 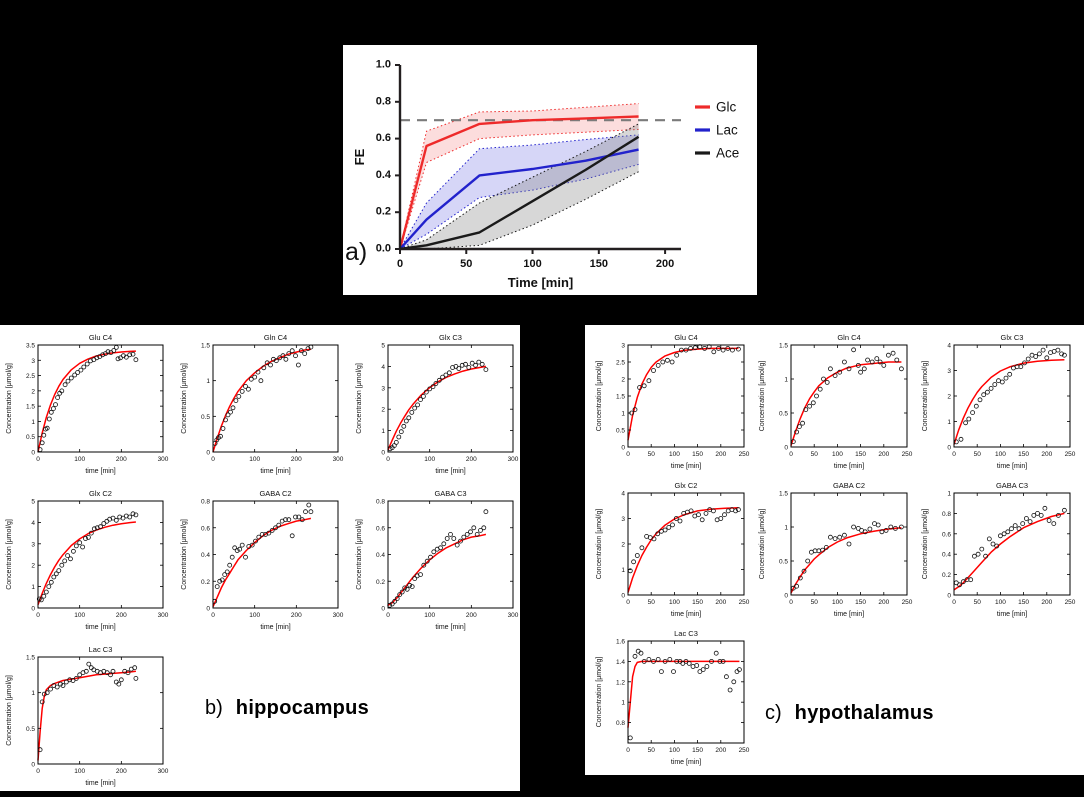 What do you see at coordinates (620, 662) in the screenshot?
I see `svg-text: 1.4` at bounding box center [620, 662].